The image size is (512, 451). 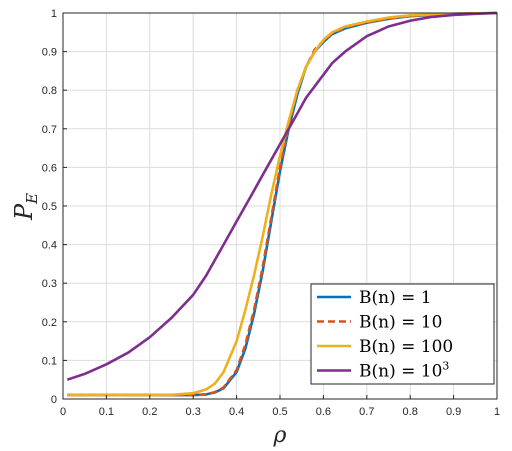 What do you see at coordinates (32, 199) in the screenshot?
I see `y-axis-label-subscript: E` at bounding box center [32, 199].